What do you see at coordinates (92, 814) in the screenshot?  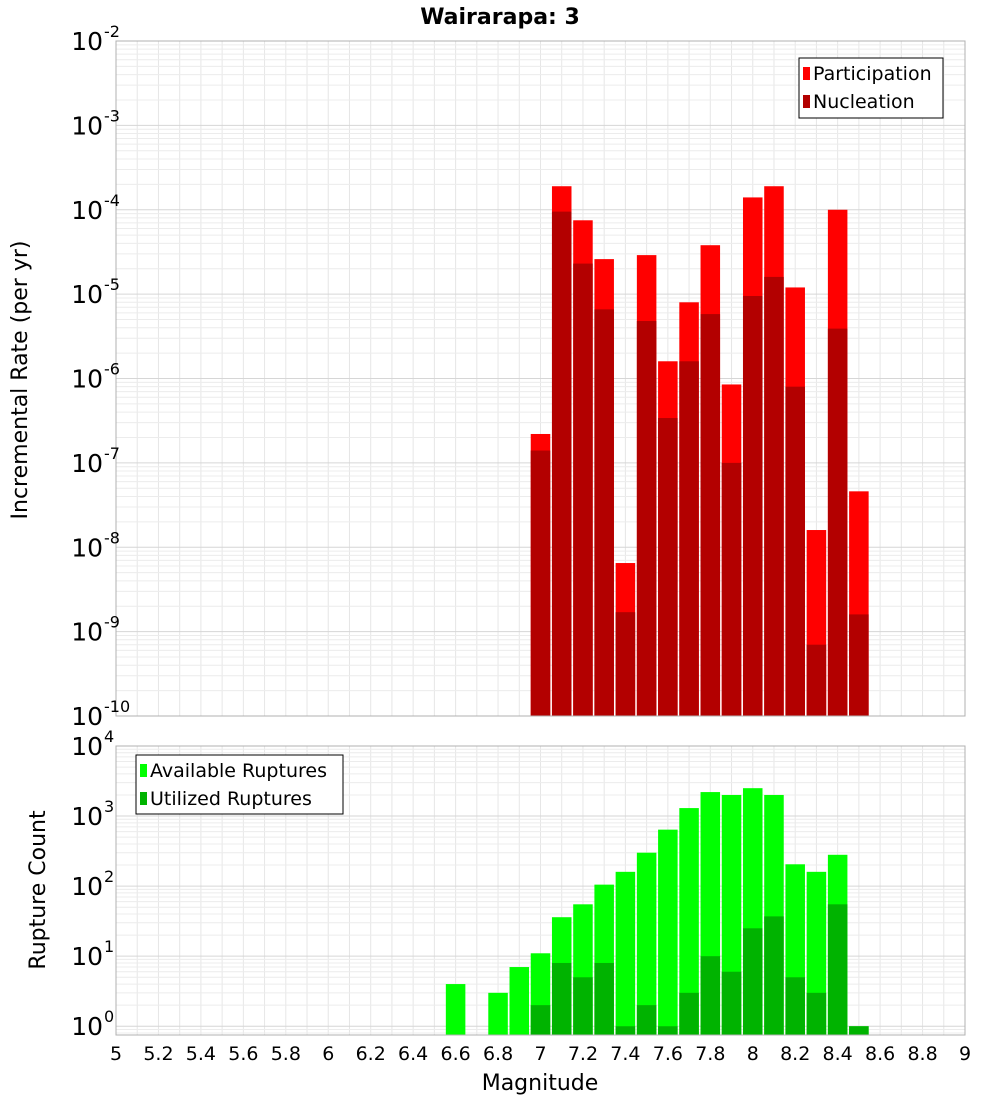 I see `y-tick-label: 10 3` at bounding box center [92, 814].